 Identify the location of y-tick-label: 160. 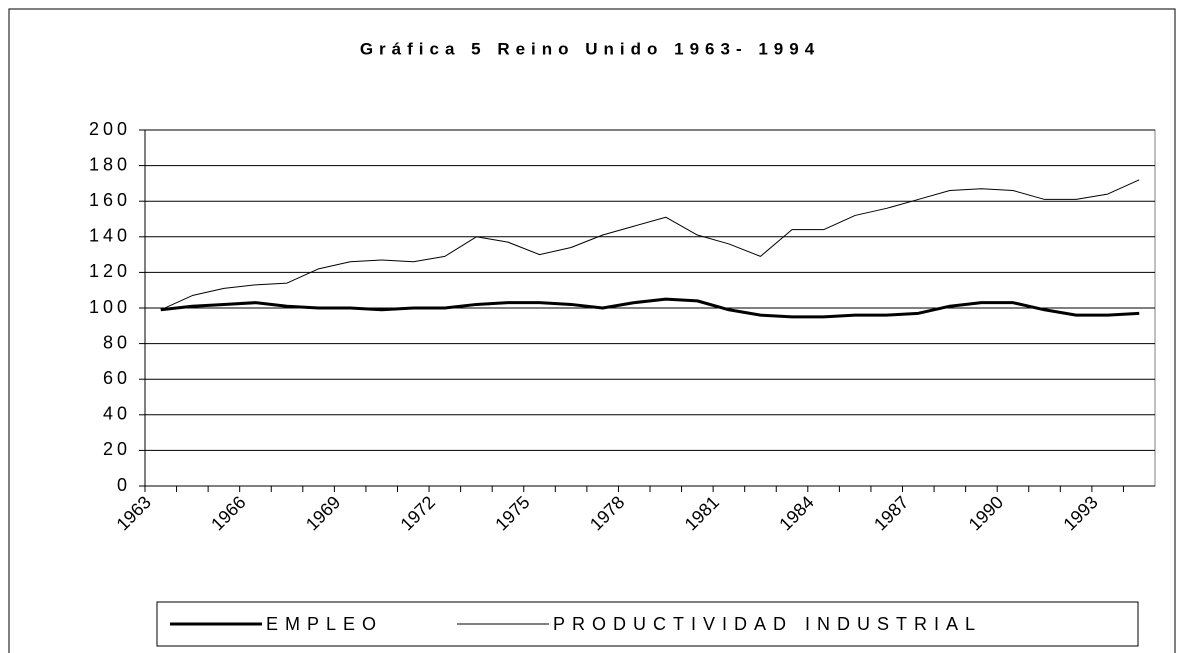
(110, 200).